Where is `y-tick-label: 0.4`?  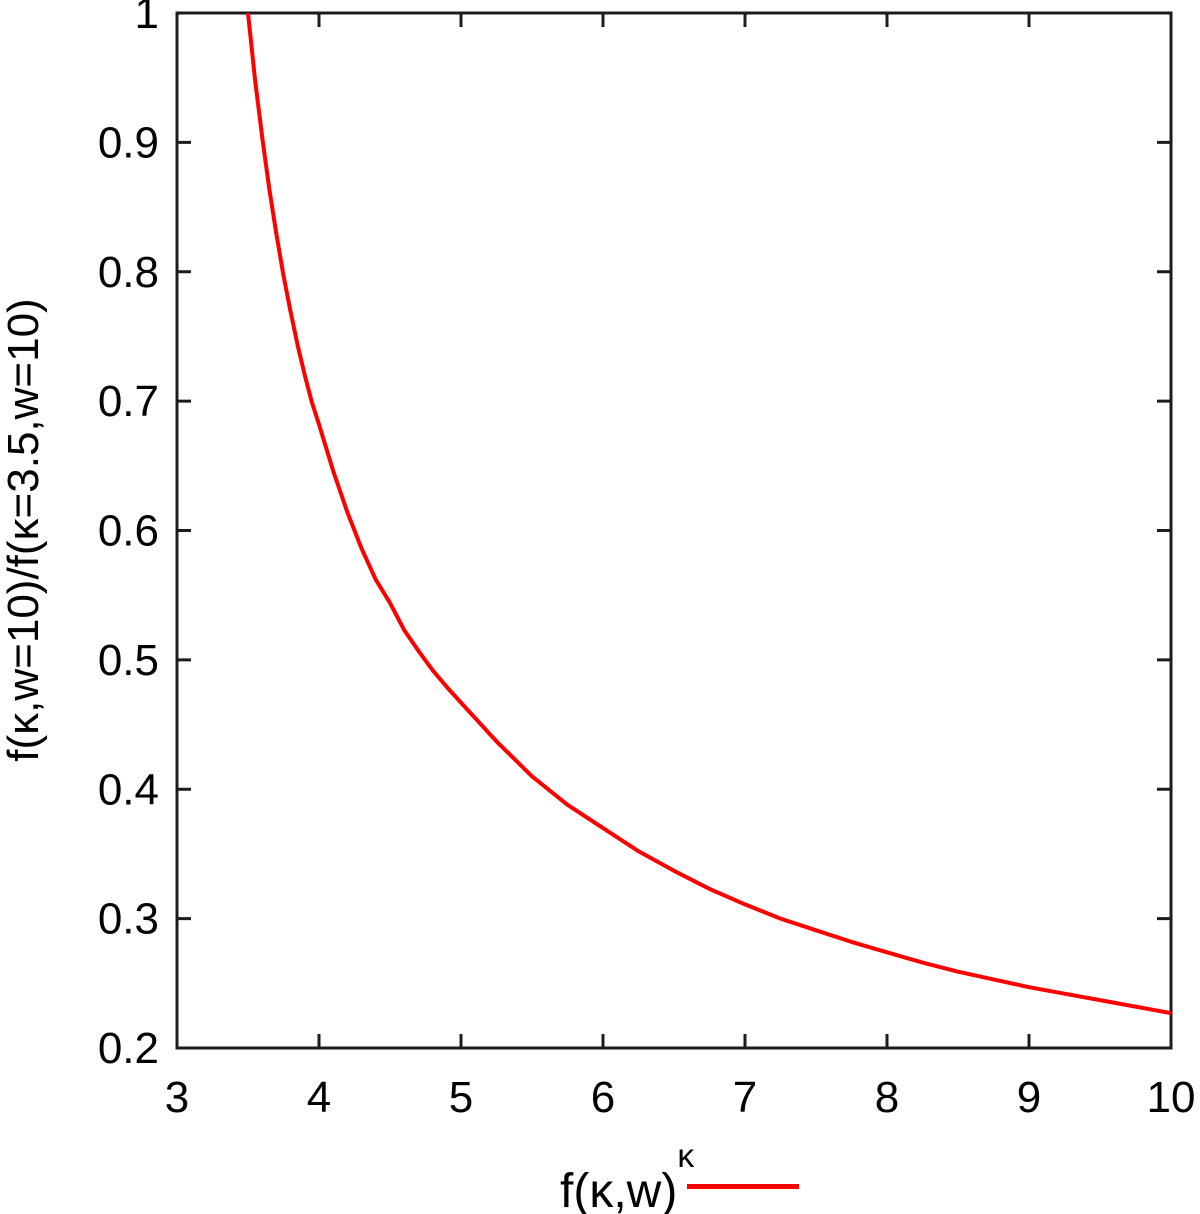 y-tick-label: 0.4 is located at coordinates (128, 789).